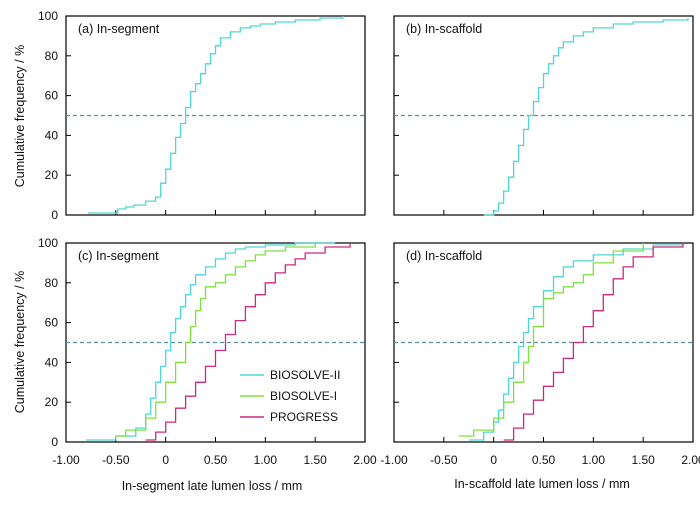  What do you see at coordinates (303, 396) in the screenshot?
I see `legend-label: BIOSOLVE-I` at bounding box center [303, 396].